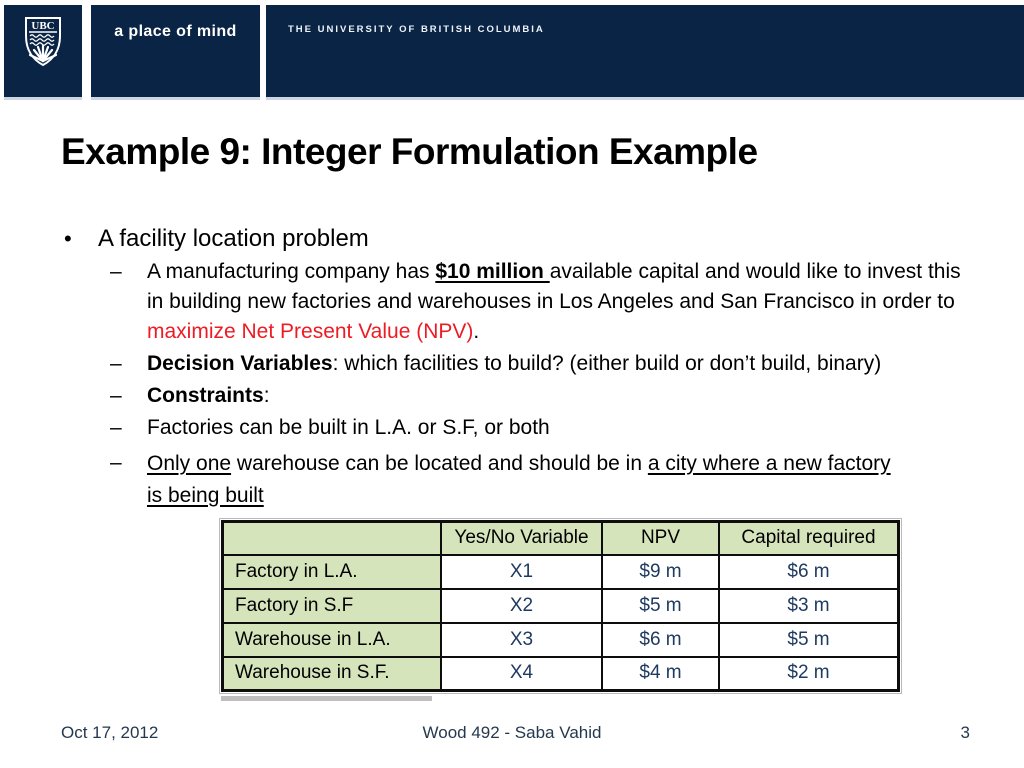  I want to click on footer-date: Oct 17, 2012, so click(110, 732).